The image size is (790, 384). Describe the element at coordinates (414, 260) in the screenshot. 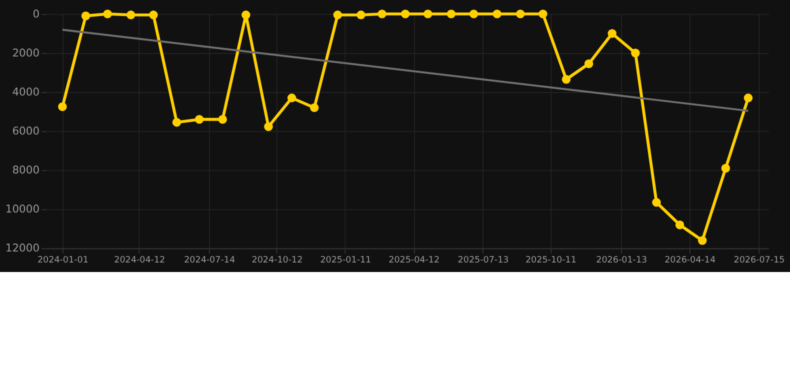

I see `x-tick-label: 2025-04-12` at that location.